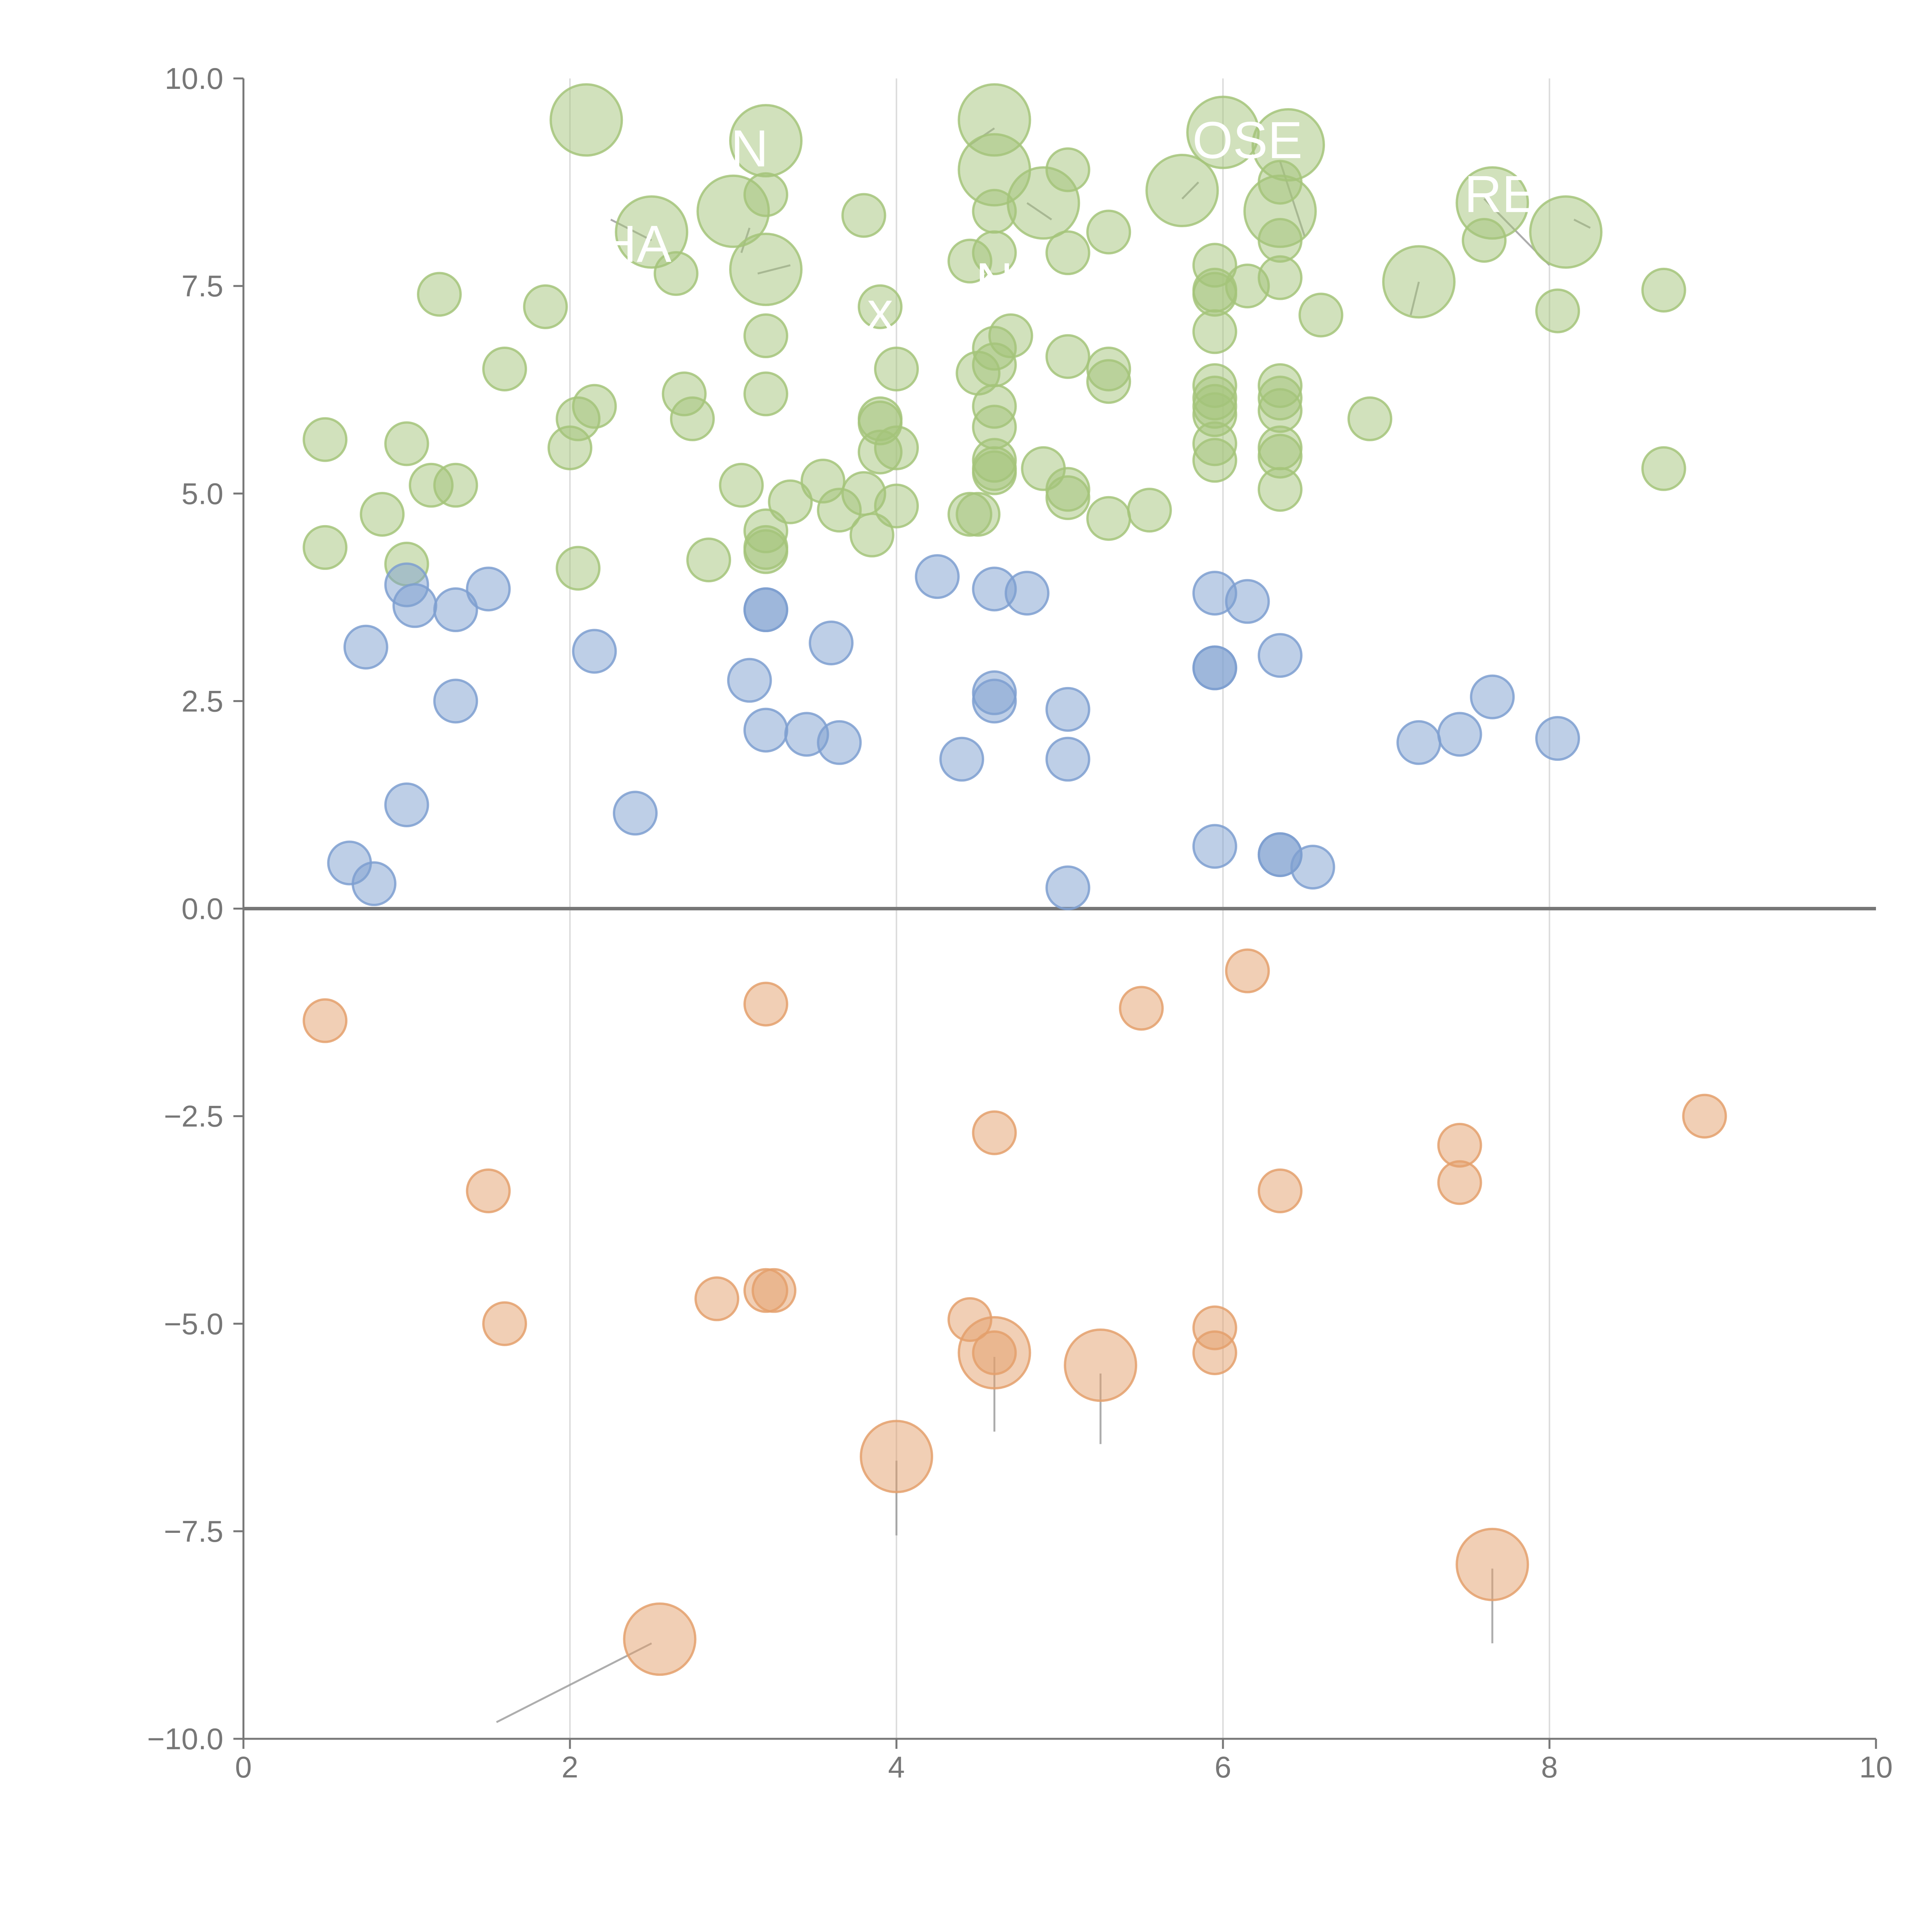  Describe the element at coordinates (193, 1116) in the screenshot. I see `y-tick-label: −2.5` at that location.